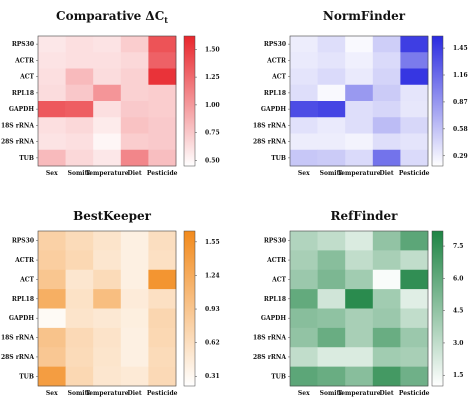  What do you see at coordinates (21, 318) in the screenshot?
I see `y-tick-label: GAPDH` at bounding box center [21, 318].